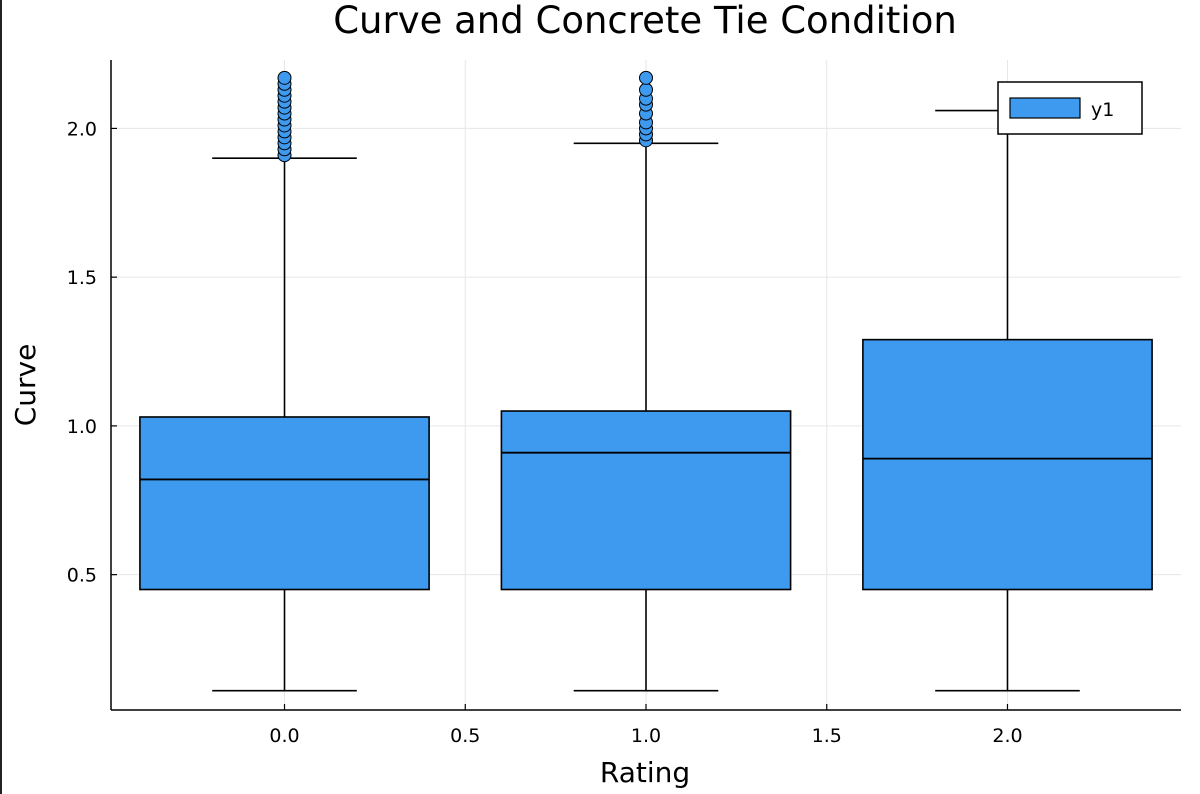 The height and width of the screenshot is (794, 1200). I want to click on x-tick-label: 0.5, so click(465, 736).